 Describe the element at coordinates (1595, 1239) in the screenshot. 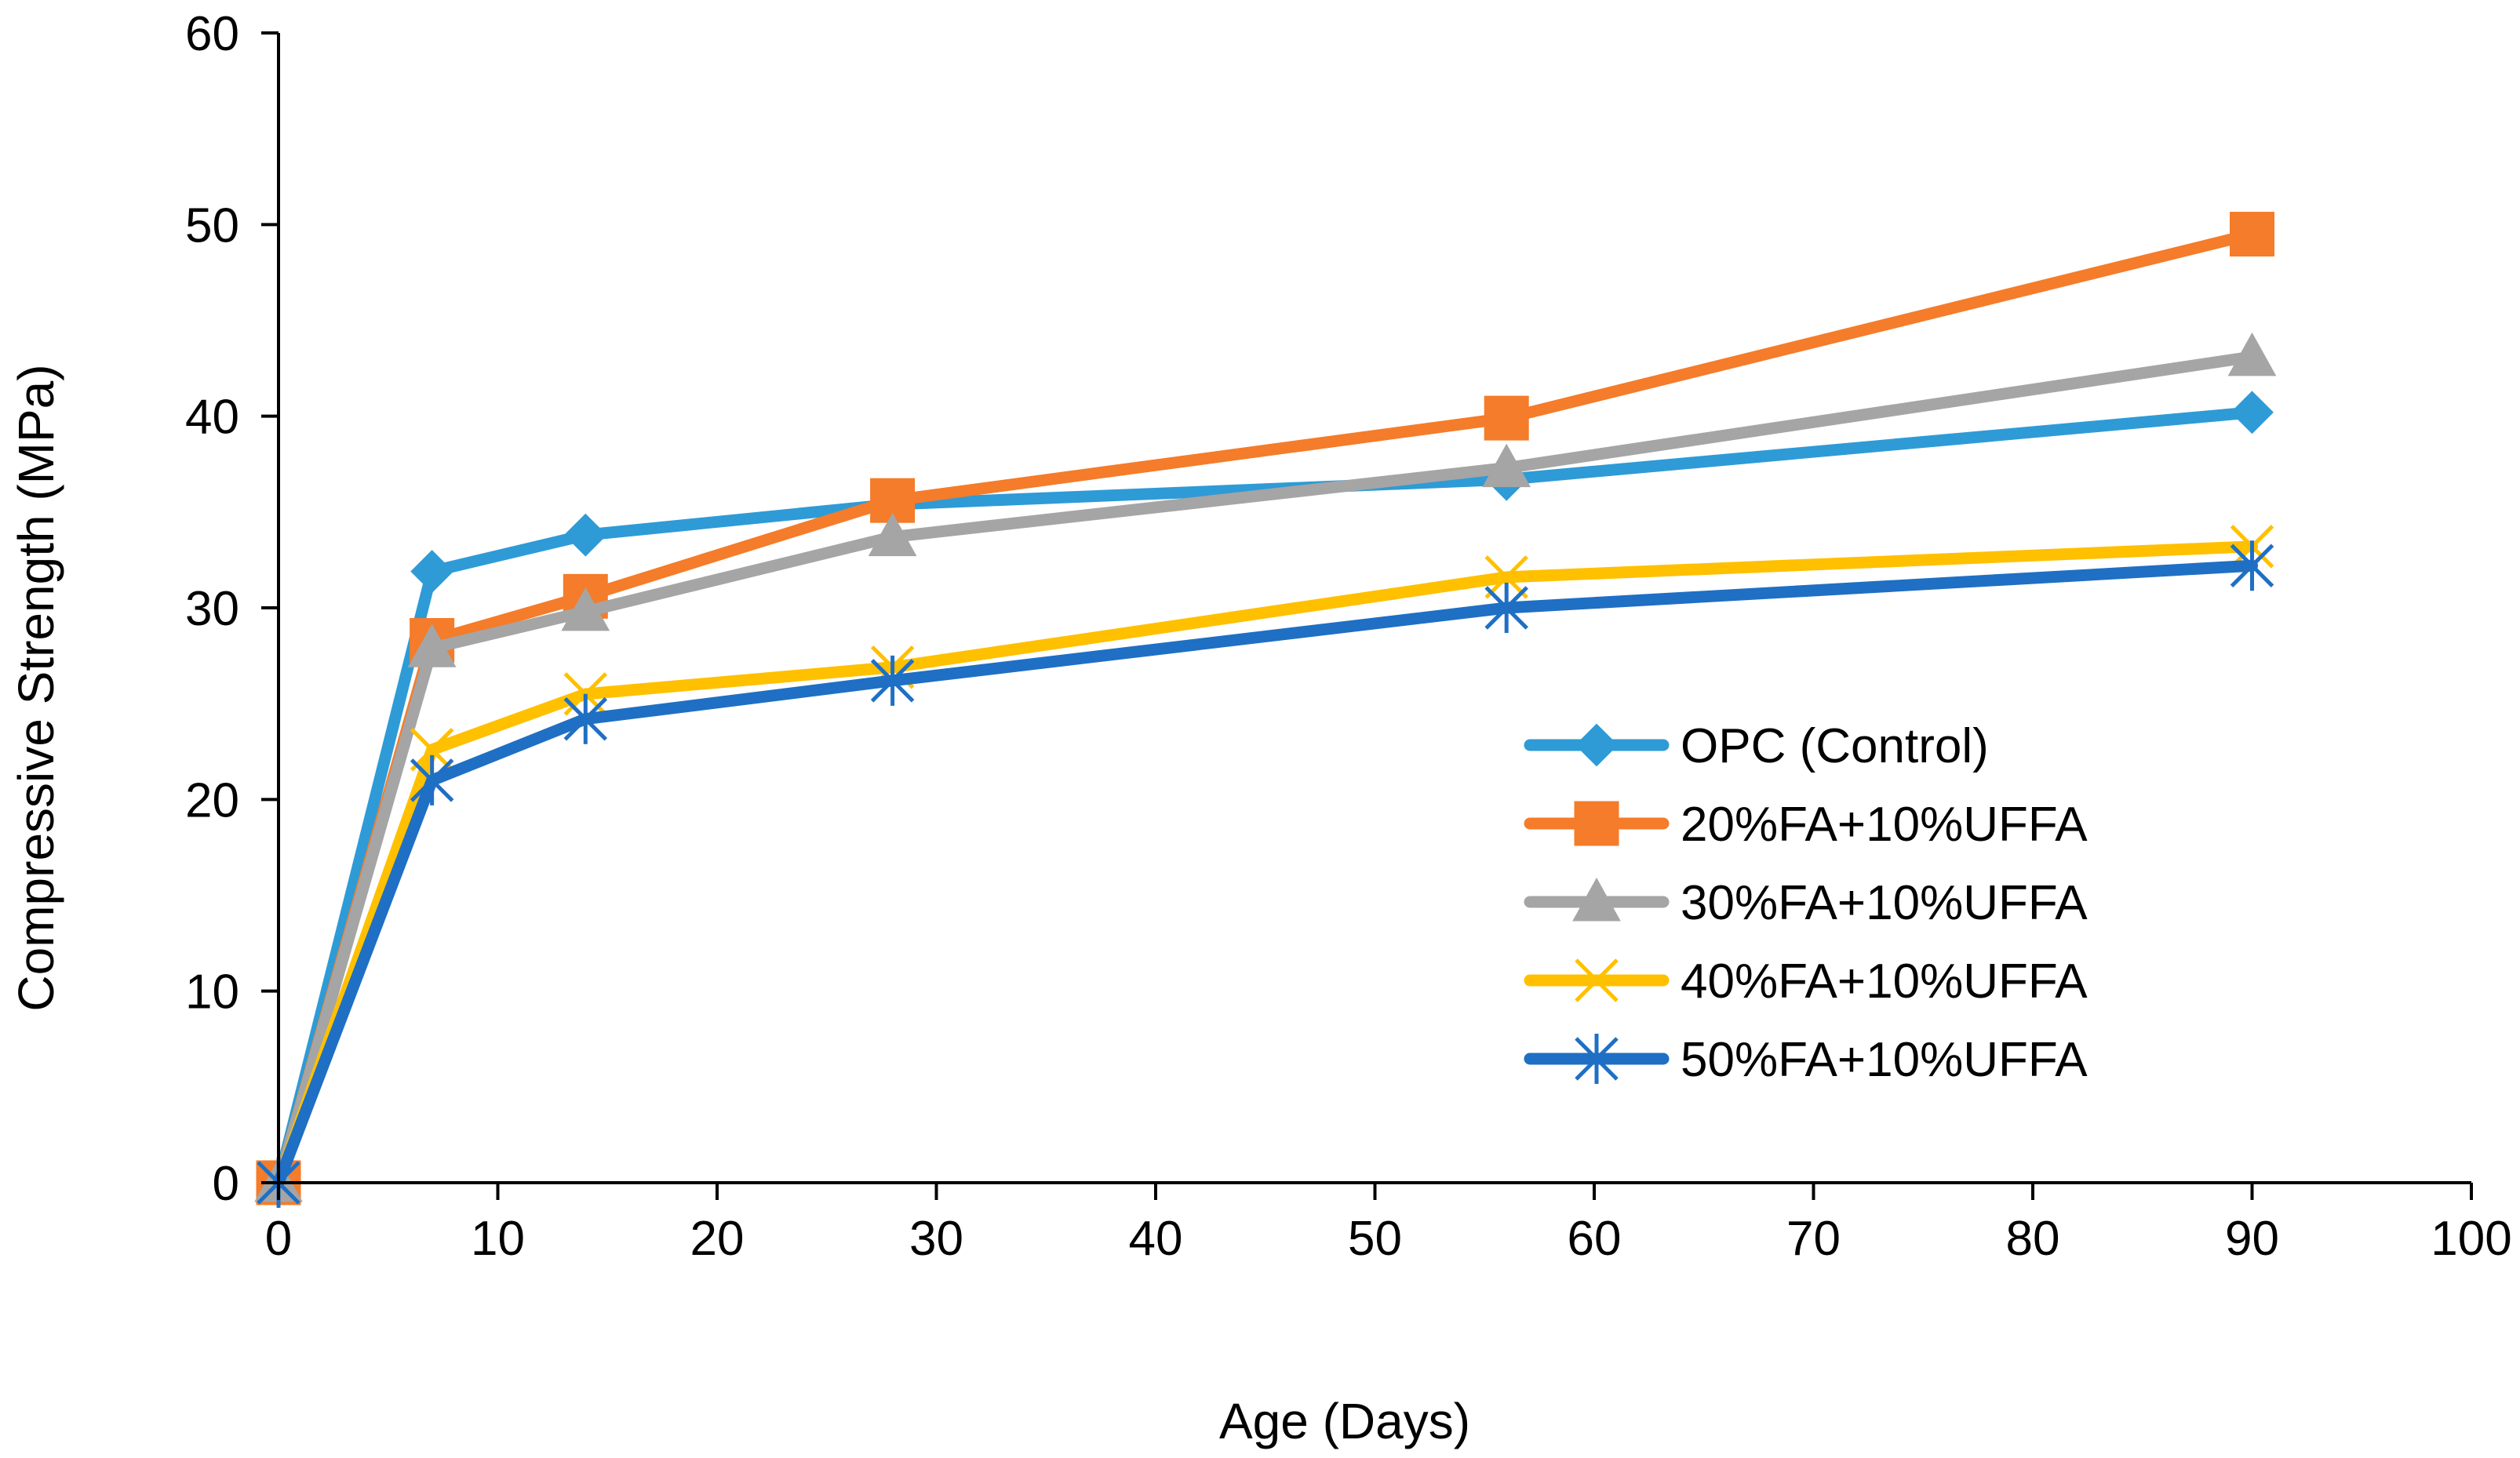

I see `x-tick-label: 60` at that location.